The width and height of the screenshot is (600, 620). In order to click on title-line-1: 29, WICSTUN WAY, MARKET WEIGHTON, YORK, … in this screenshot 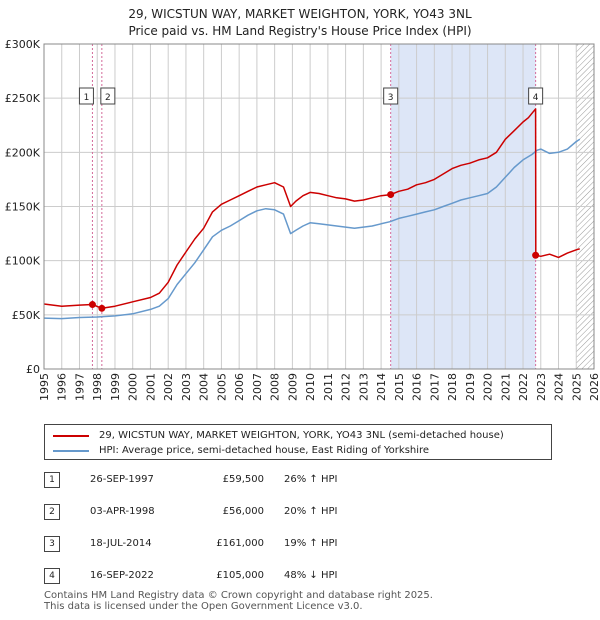, I will do `click(300, 14)`.